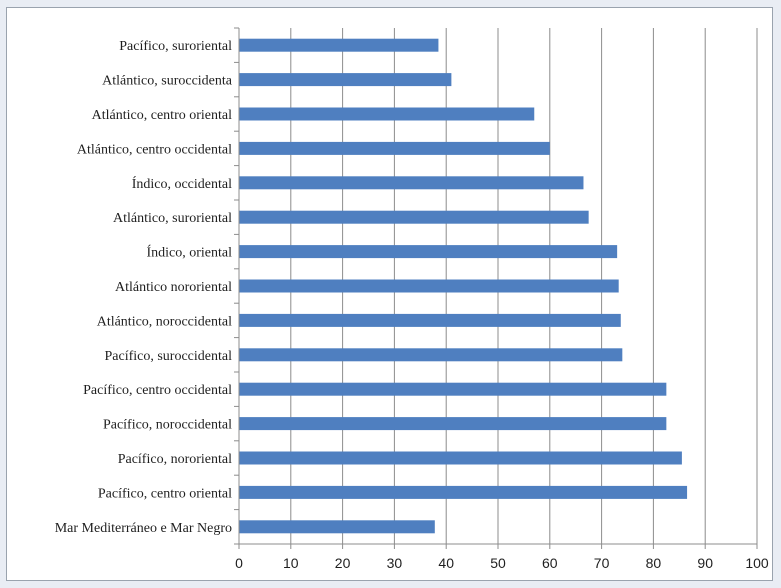  What do you see at coordinates (498, 563) in the screenshot?
I see `x-tick-label: 50` at bounding box center [498, 563].